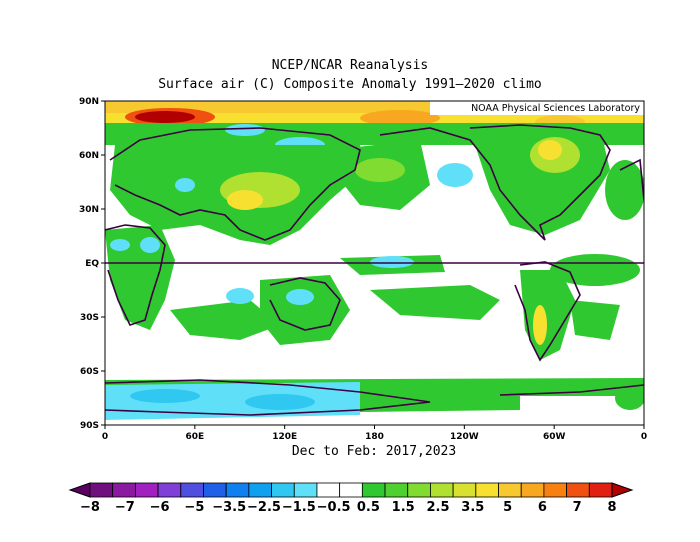 The width and height of the screenshot is (700, 542). I want to click on date-range-label: Dec to Feb: 2017,2023, so click(374, 451).